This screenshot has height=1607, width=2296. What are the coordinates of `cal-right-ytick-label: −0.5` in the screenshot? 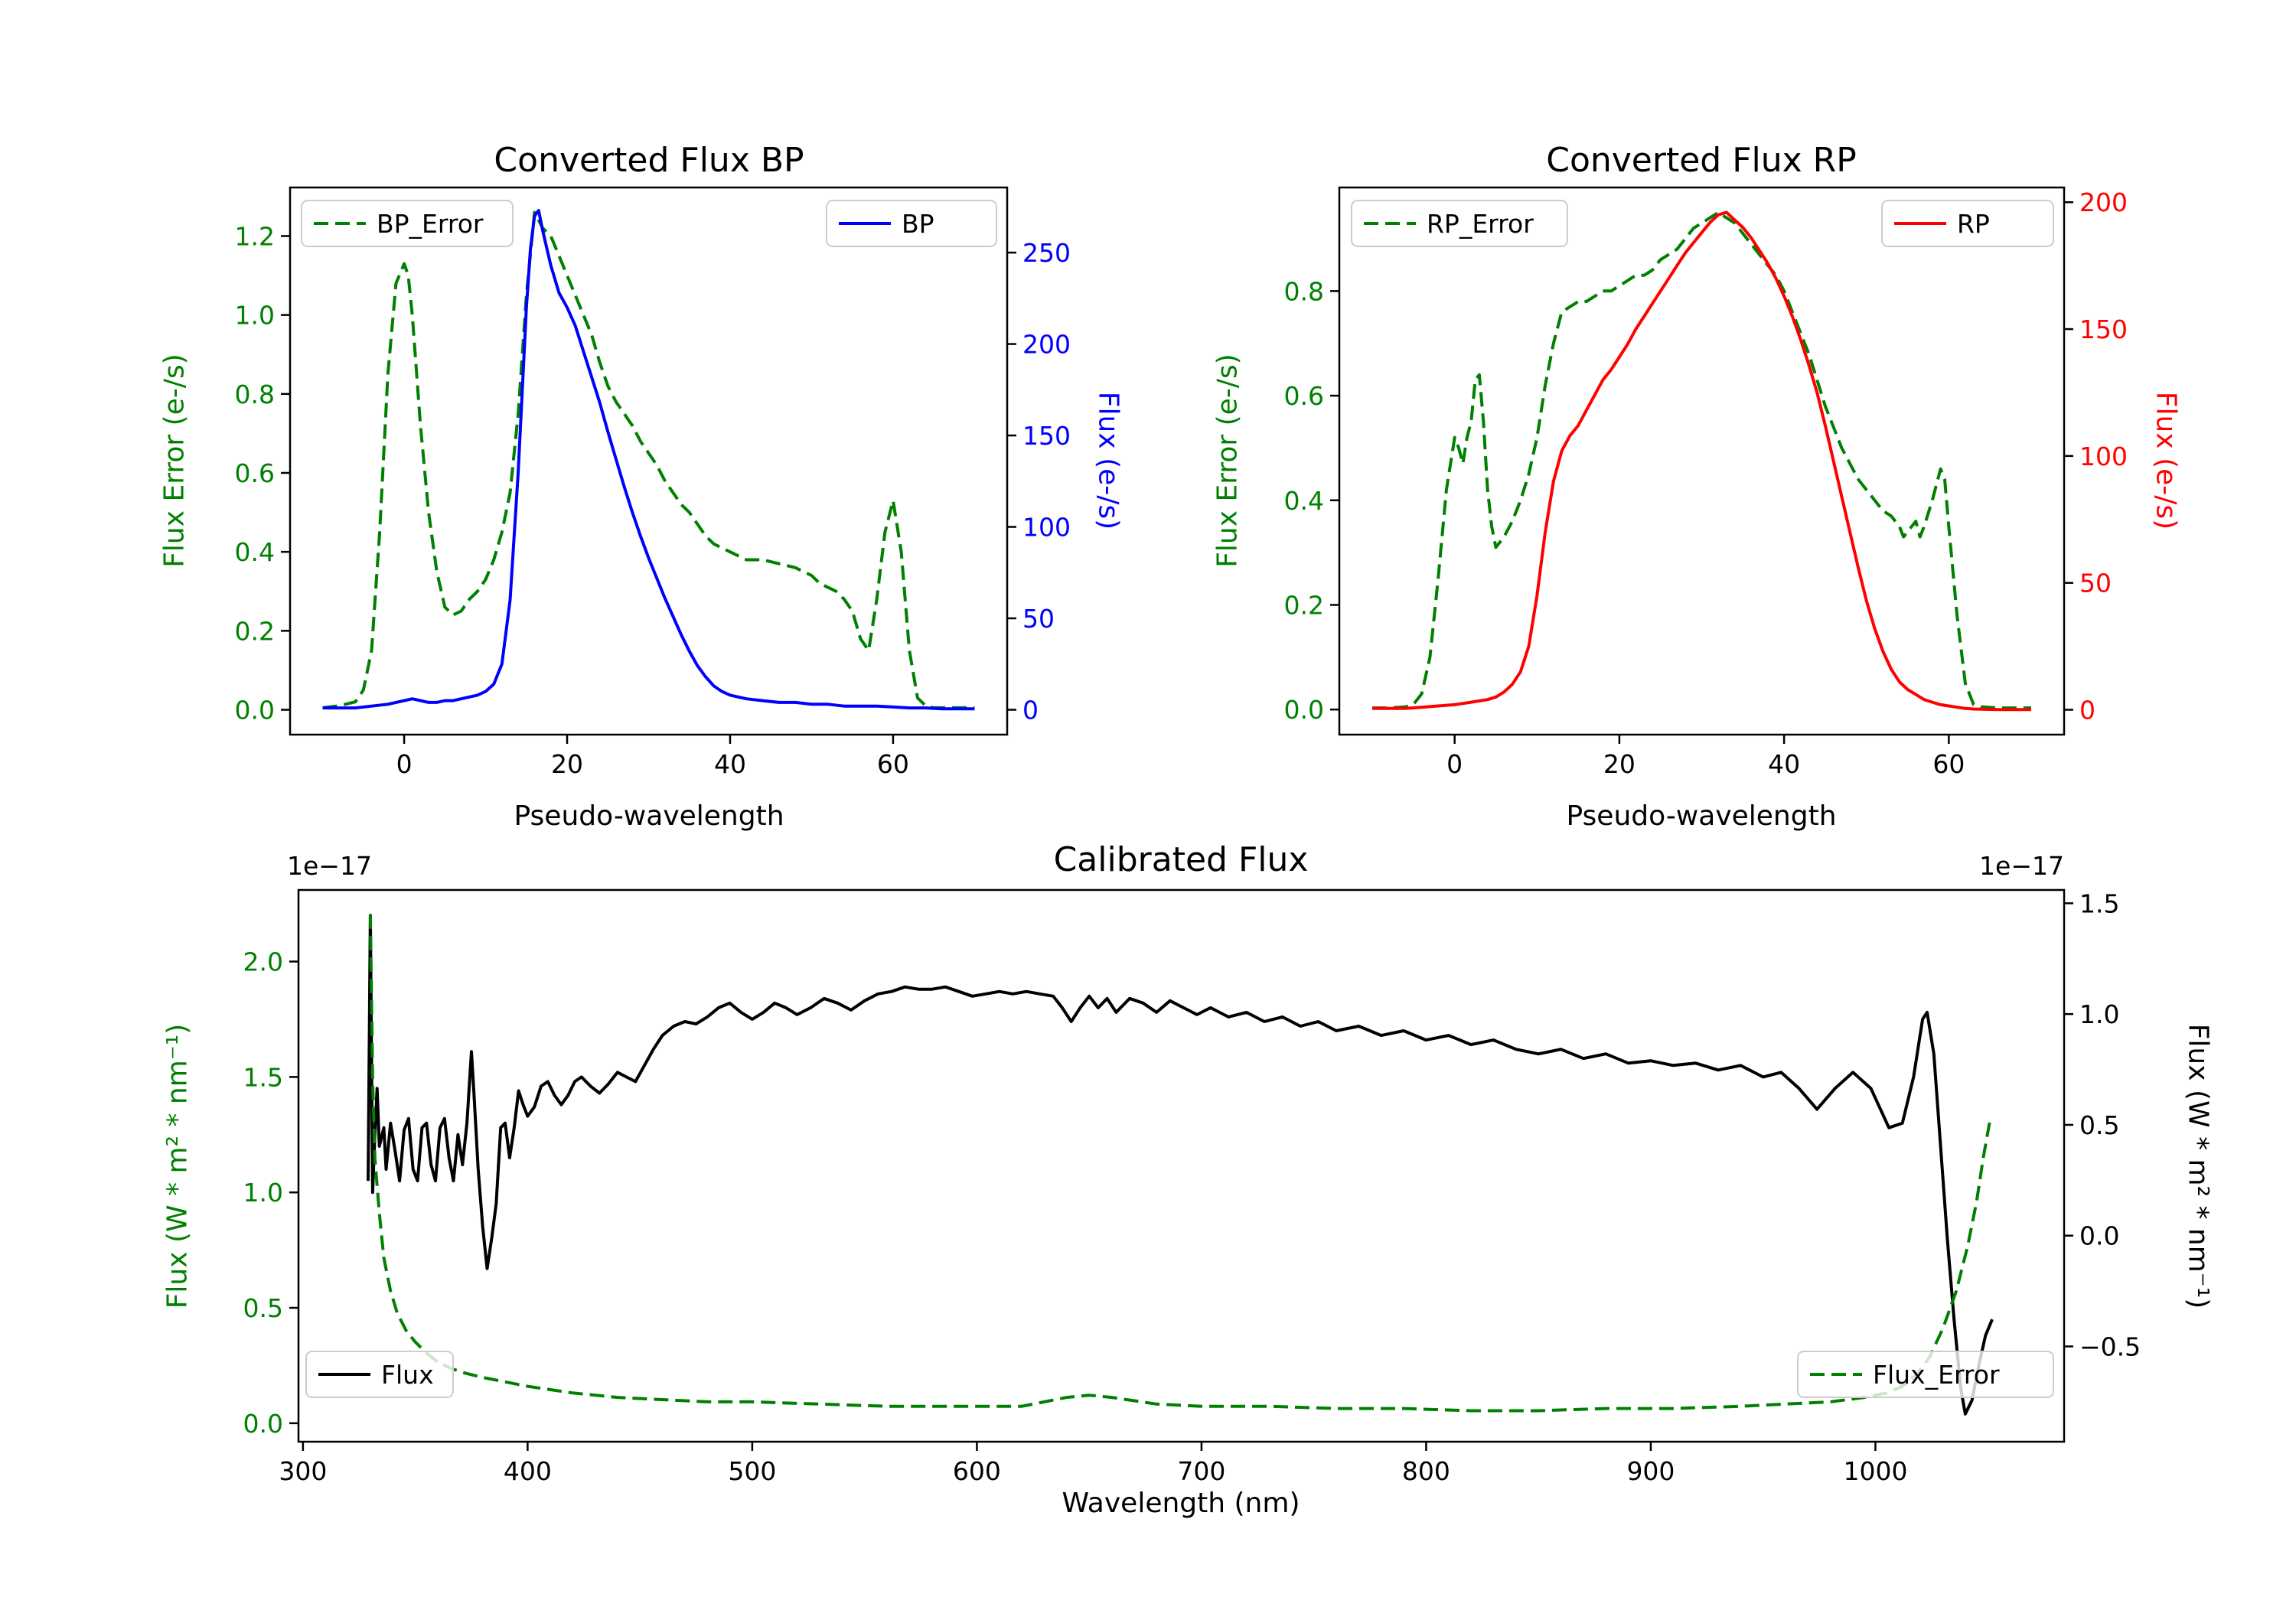 It's located at (2110, 1346).